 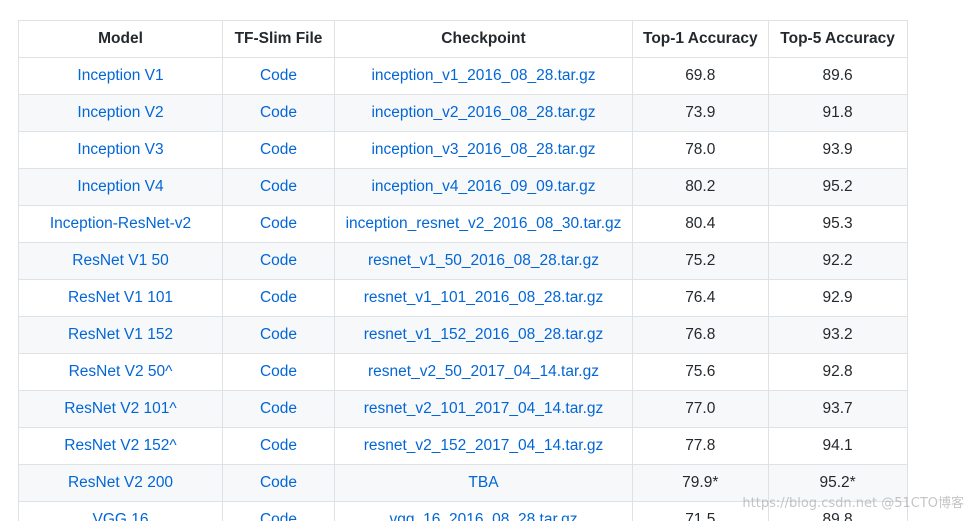 What do you see at coordinates (483, 39) in the screenshot?
I see `header-checkpoint: Checkpoint` at bounding box center [483, 39].